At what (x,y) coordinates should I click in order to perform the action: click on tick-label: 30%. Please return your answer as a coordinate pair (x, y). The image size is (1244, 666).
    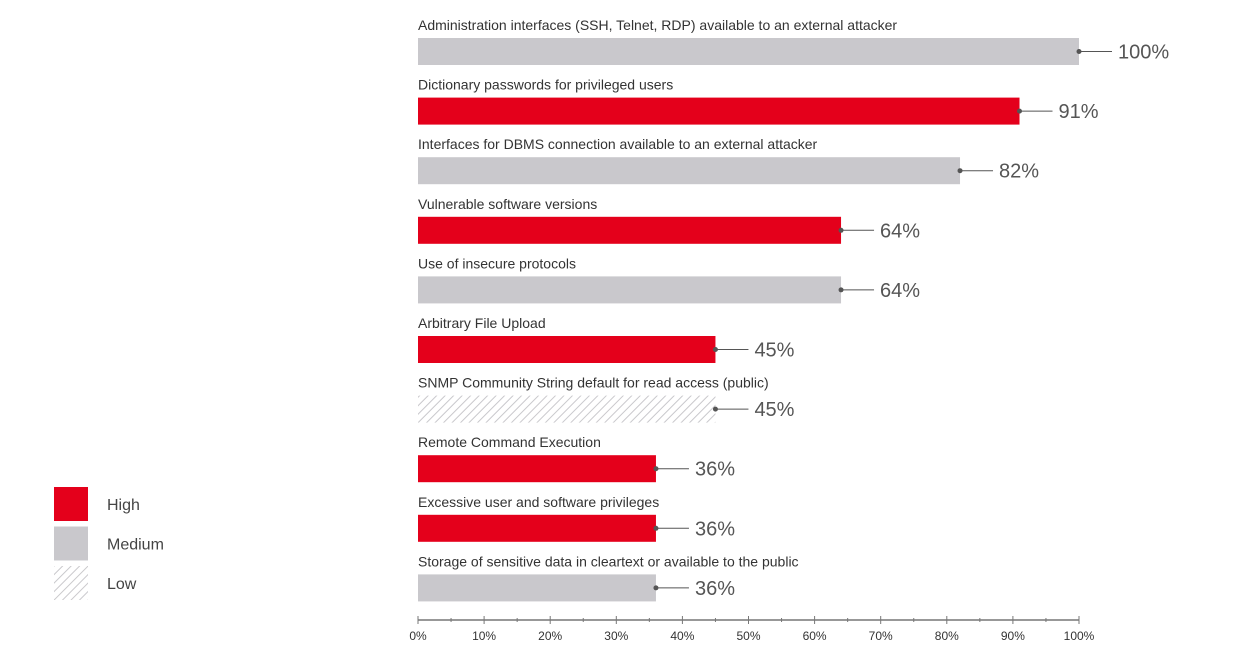
    Looking at the image, I should click on (616, 636).